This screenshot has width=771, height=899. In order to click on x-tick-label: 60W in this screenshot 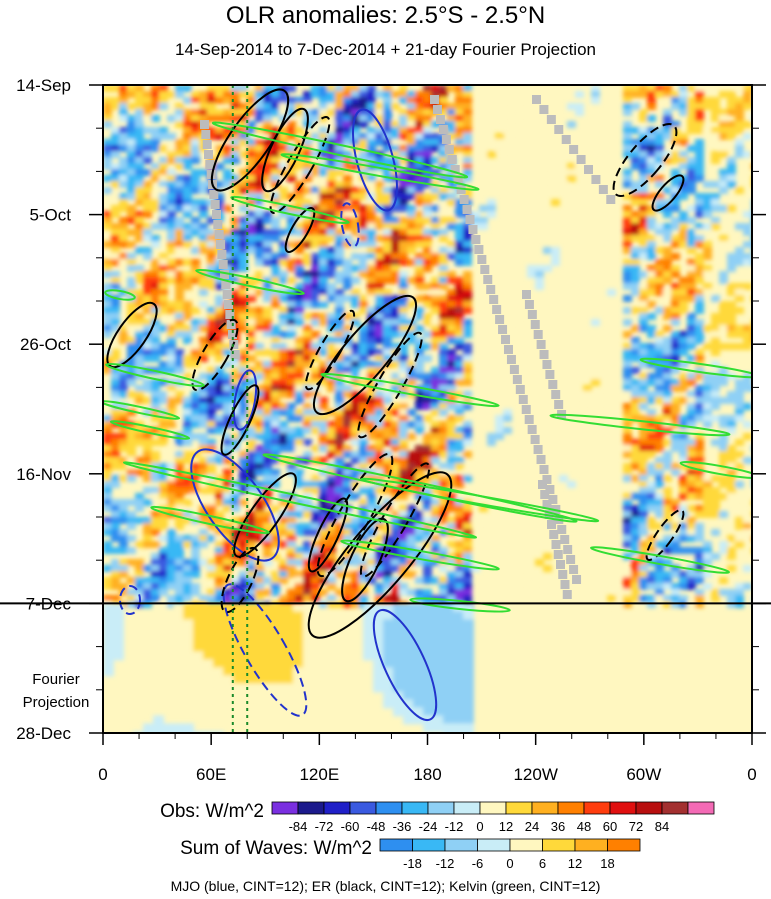, I will do `click(643, 774)`.